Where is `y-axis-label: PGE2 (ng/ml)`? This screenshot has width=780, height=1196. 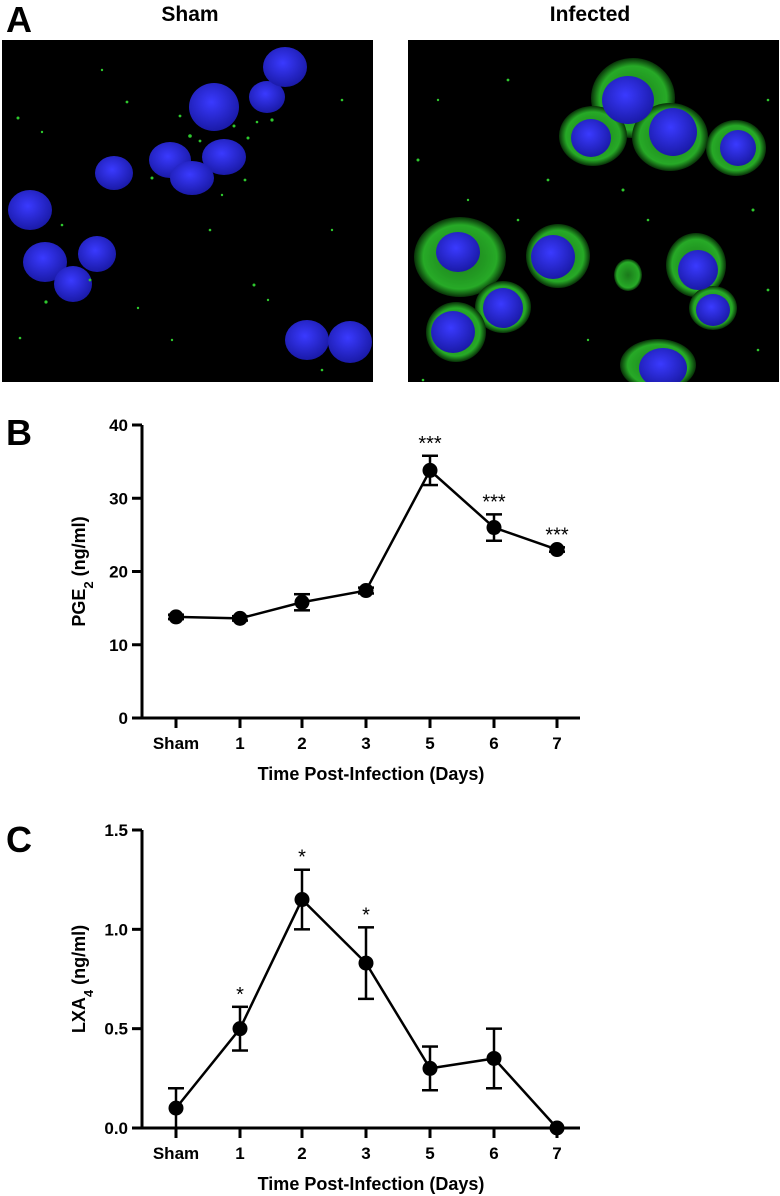
y-axis-label: PGE2 (ng/ml) is located at coordinates (82, 571).